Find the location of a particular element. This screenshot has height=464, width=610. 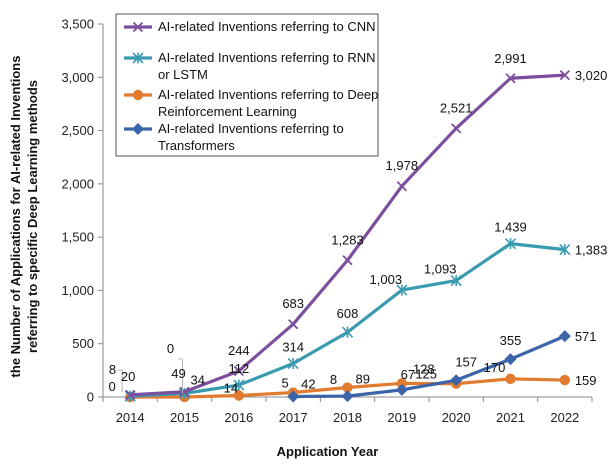

x-tick-label: 2016 is located at coordinates (238, 417).